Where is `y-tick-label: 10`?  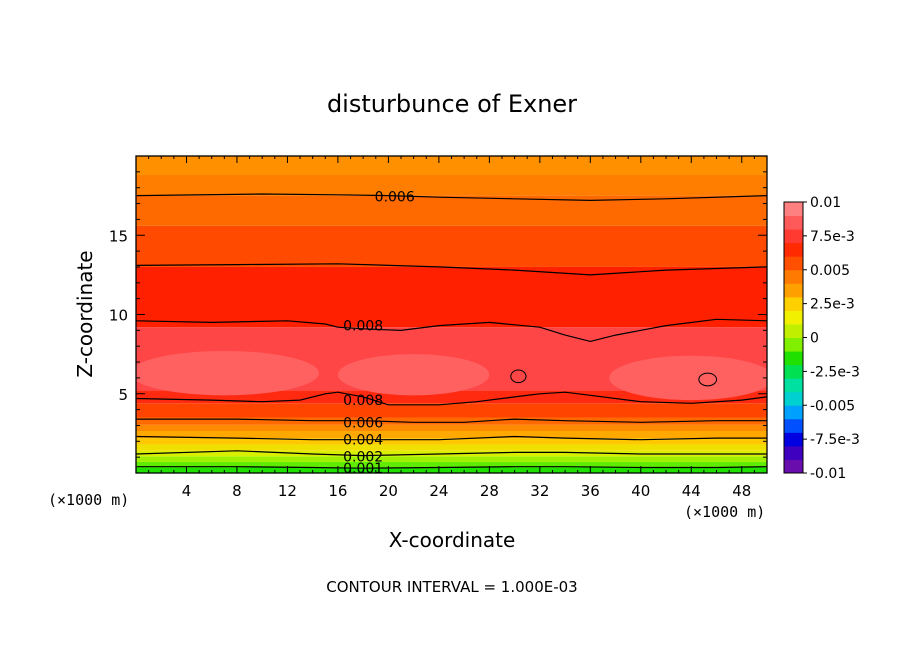
y-tick-label: 10 is located at coordinates (118, 316).